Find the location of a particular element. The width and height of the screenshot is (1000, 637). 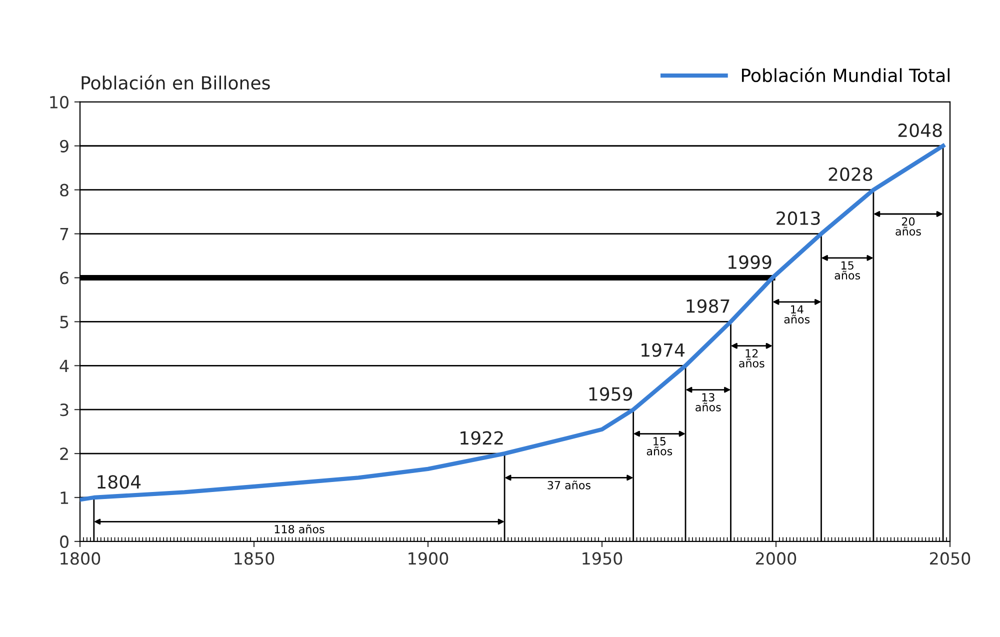

annotation: 1959 is located at coordinates (610, 394).